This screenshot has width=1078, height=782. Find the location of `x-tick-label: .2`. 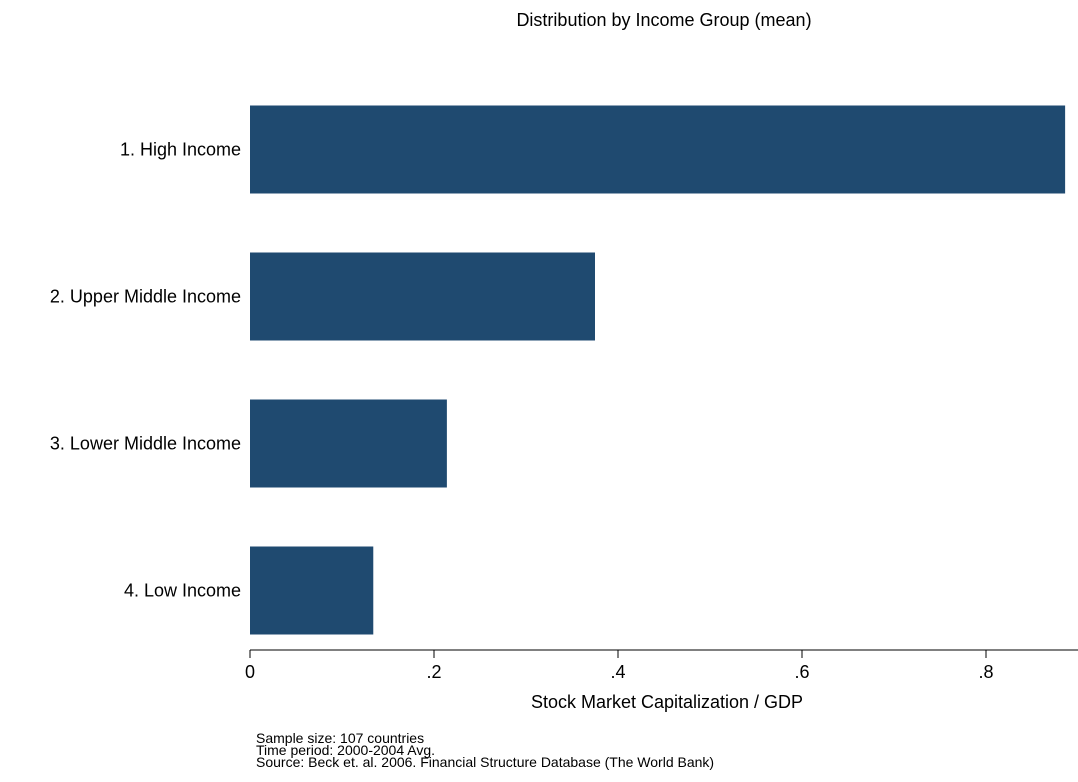

x-tick-label: .2 is located at coordinates (433, 672).